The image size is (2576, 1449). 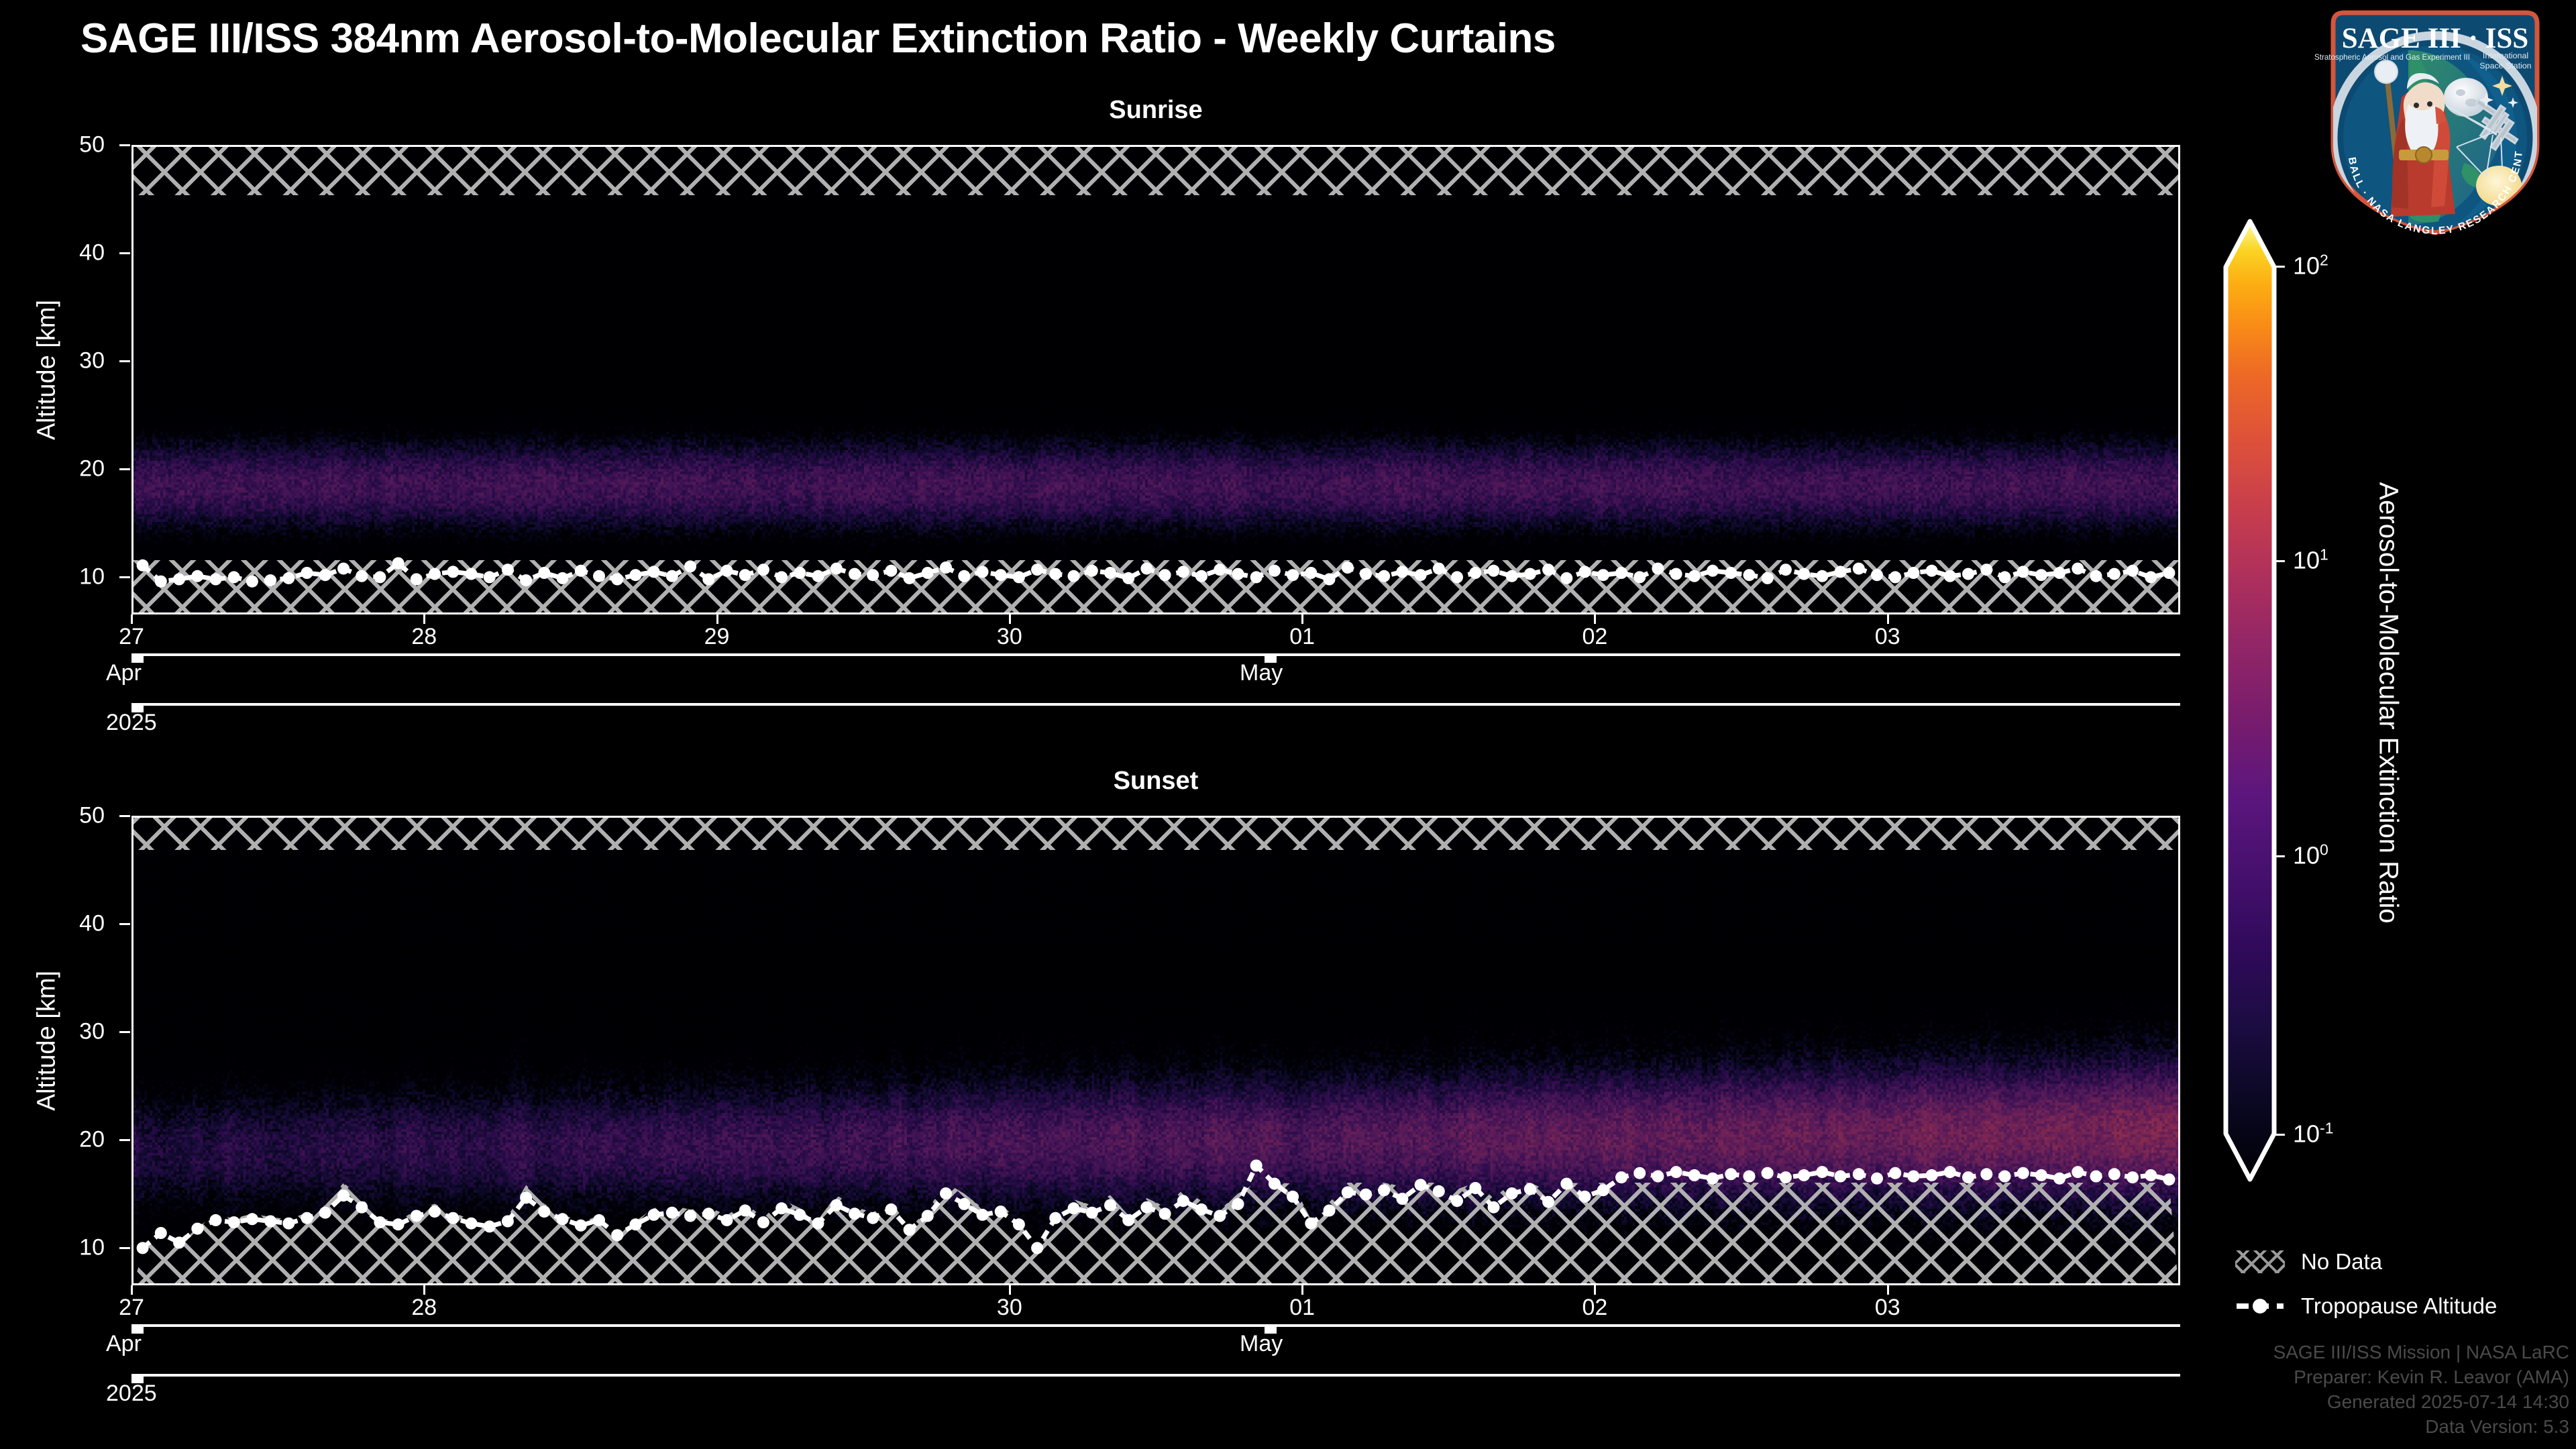 I want to click on year-rule-cap-sunset, so click(x=137, y=1378).